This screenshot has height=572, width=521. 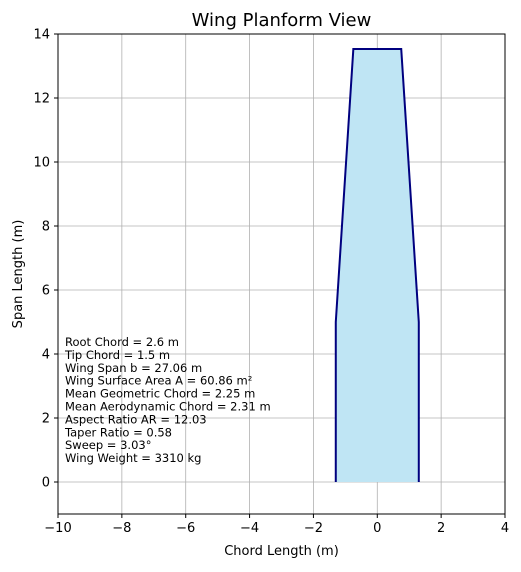 What do you see at coordinates (282, 20) in the screenshot?
I see `chart-title: Wing Planform View` at bounding box center [282, 20].